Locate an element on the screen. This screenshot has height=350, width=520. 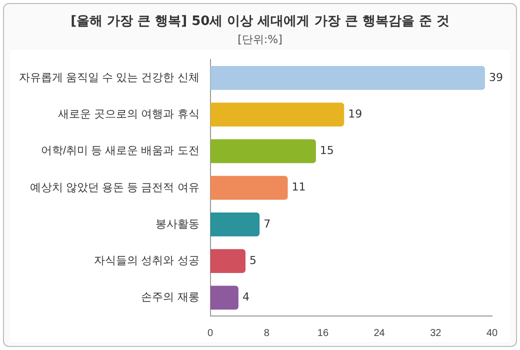
y-tick-label: 봉사활동 is located at coordinates (177, 224).